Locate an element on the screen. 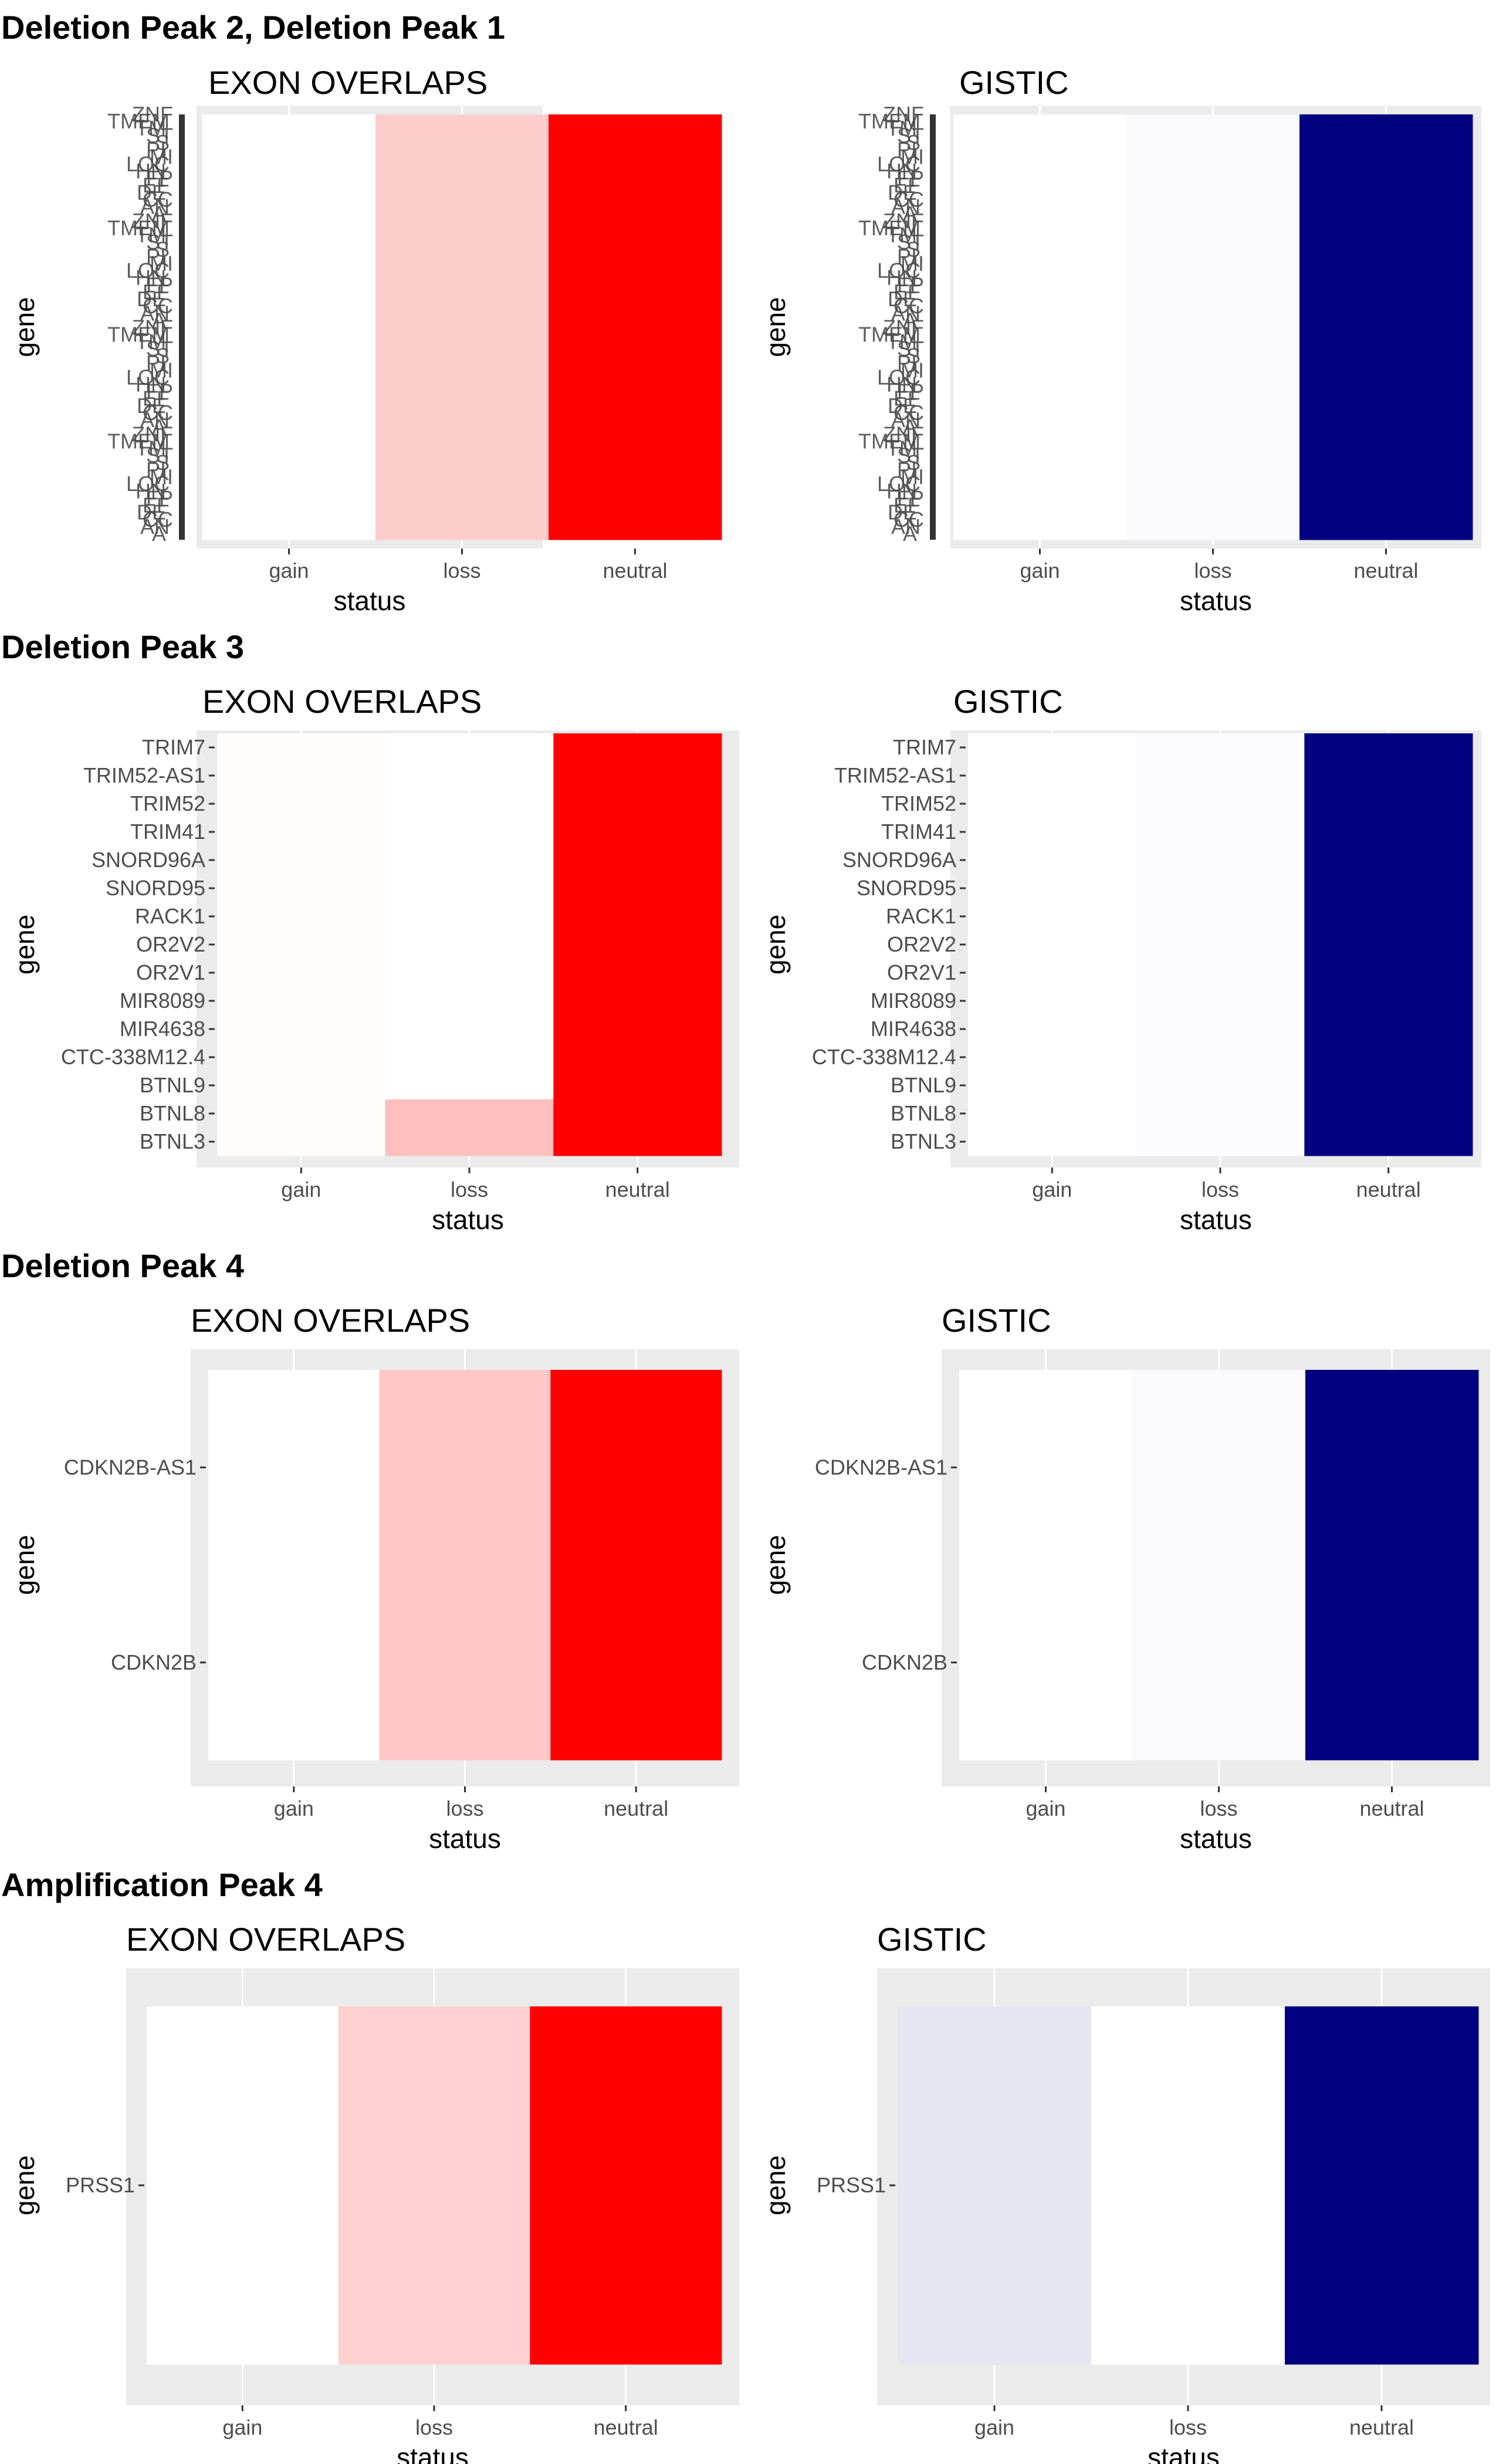 The width and height of the screenshot is (1496, 2464). y-tick-label: AN is located at coordinates (906, 207).